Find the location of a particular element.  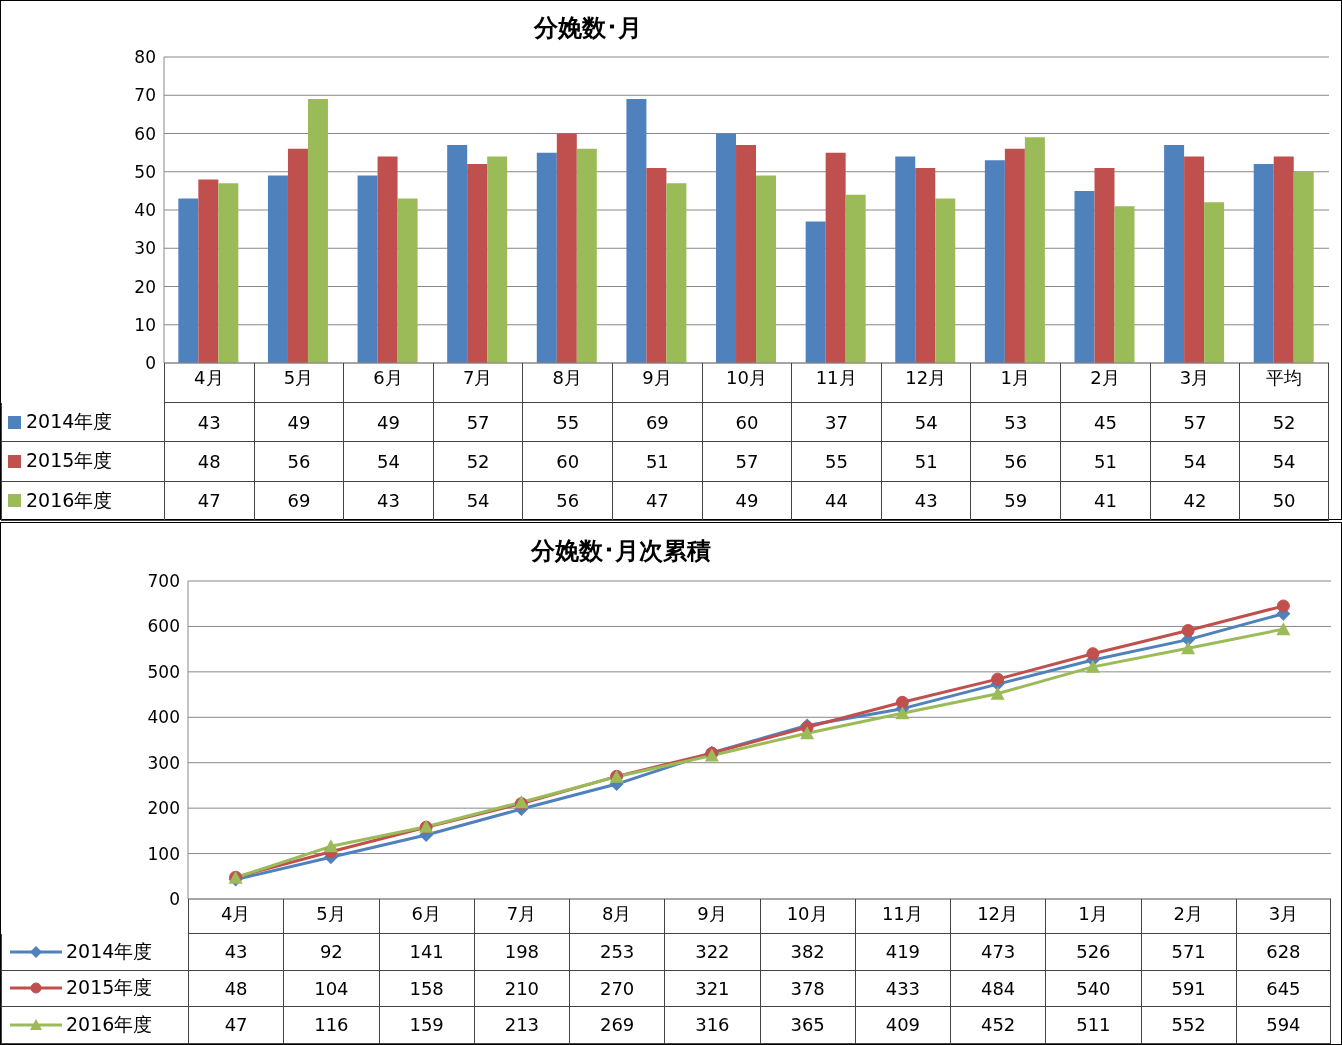

legend-label: 2016年度 is located at coordinates (109, 1024).